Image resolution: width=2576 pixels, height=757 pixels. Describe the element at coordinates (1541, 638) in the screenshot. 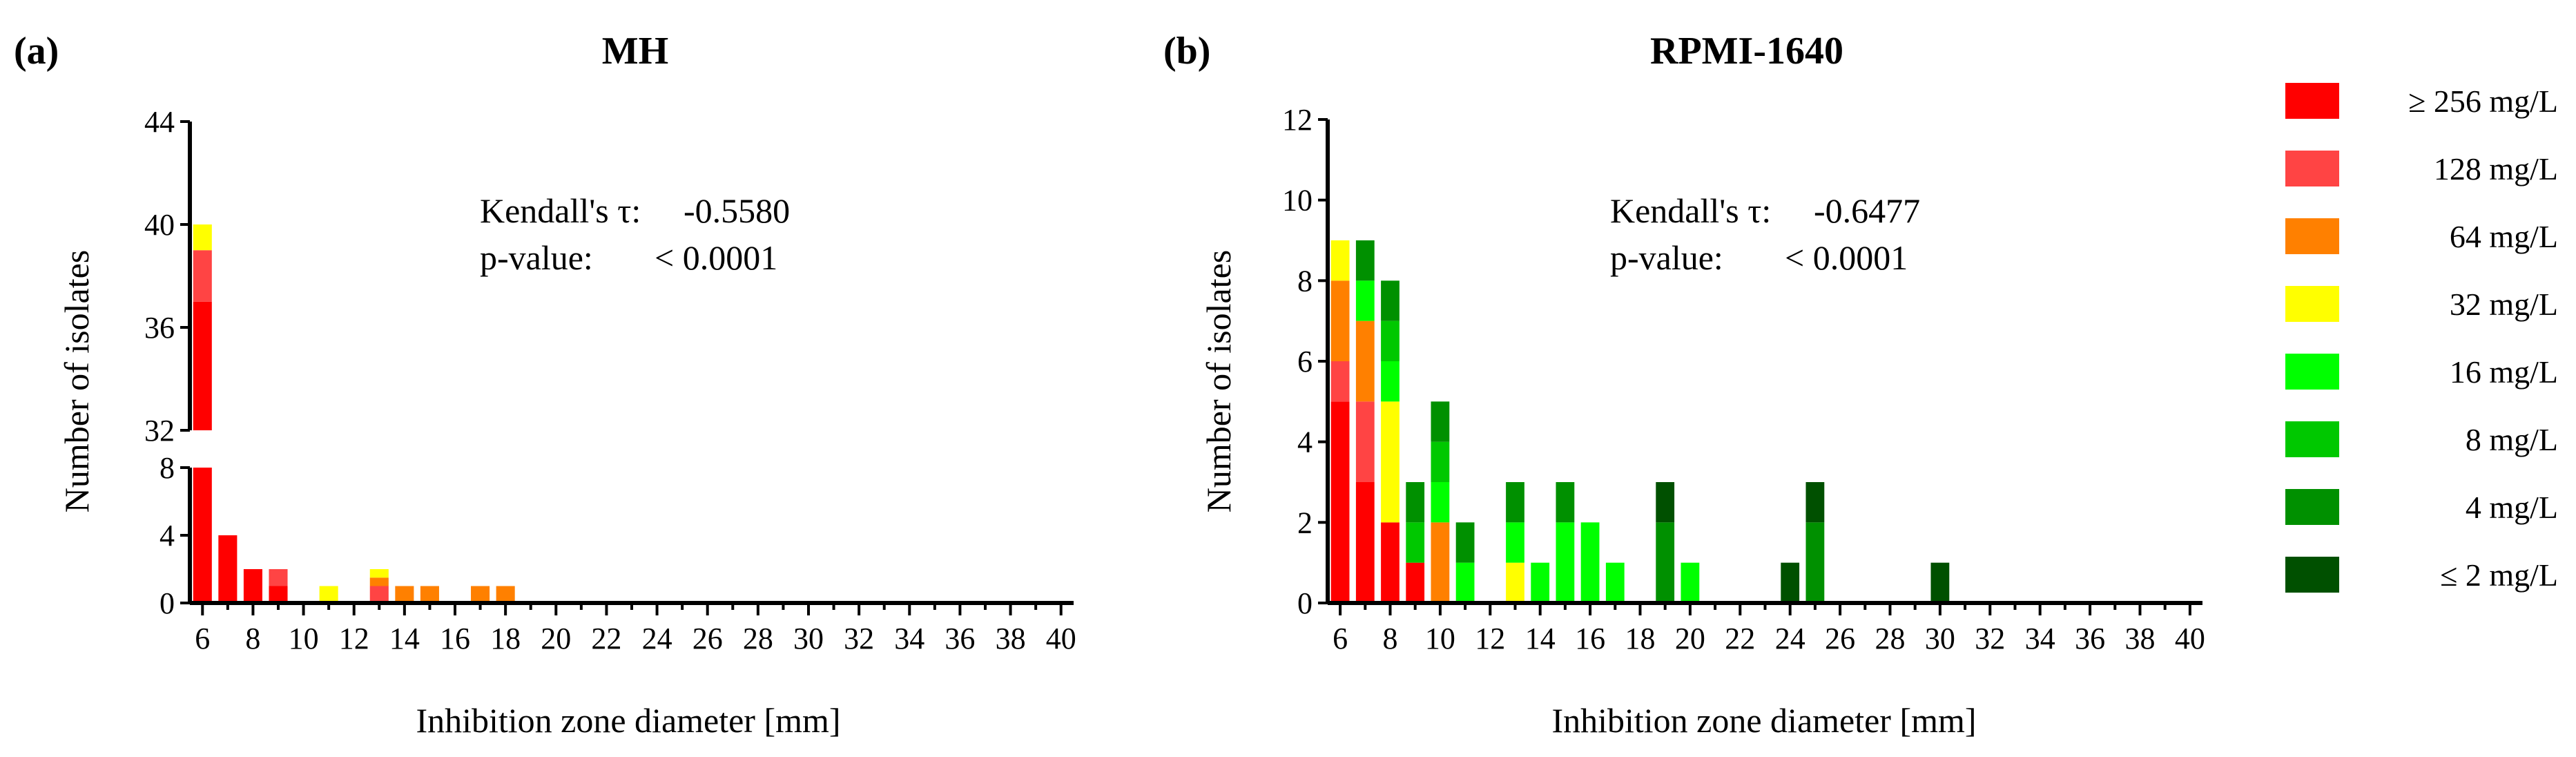

I see `panel-b-x-tick-label-14: 14` at that location.